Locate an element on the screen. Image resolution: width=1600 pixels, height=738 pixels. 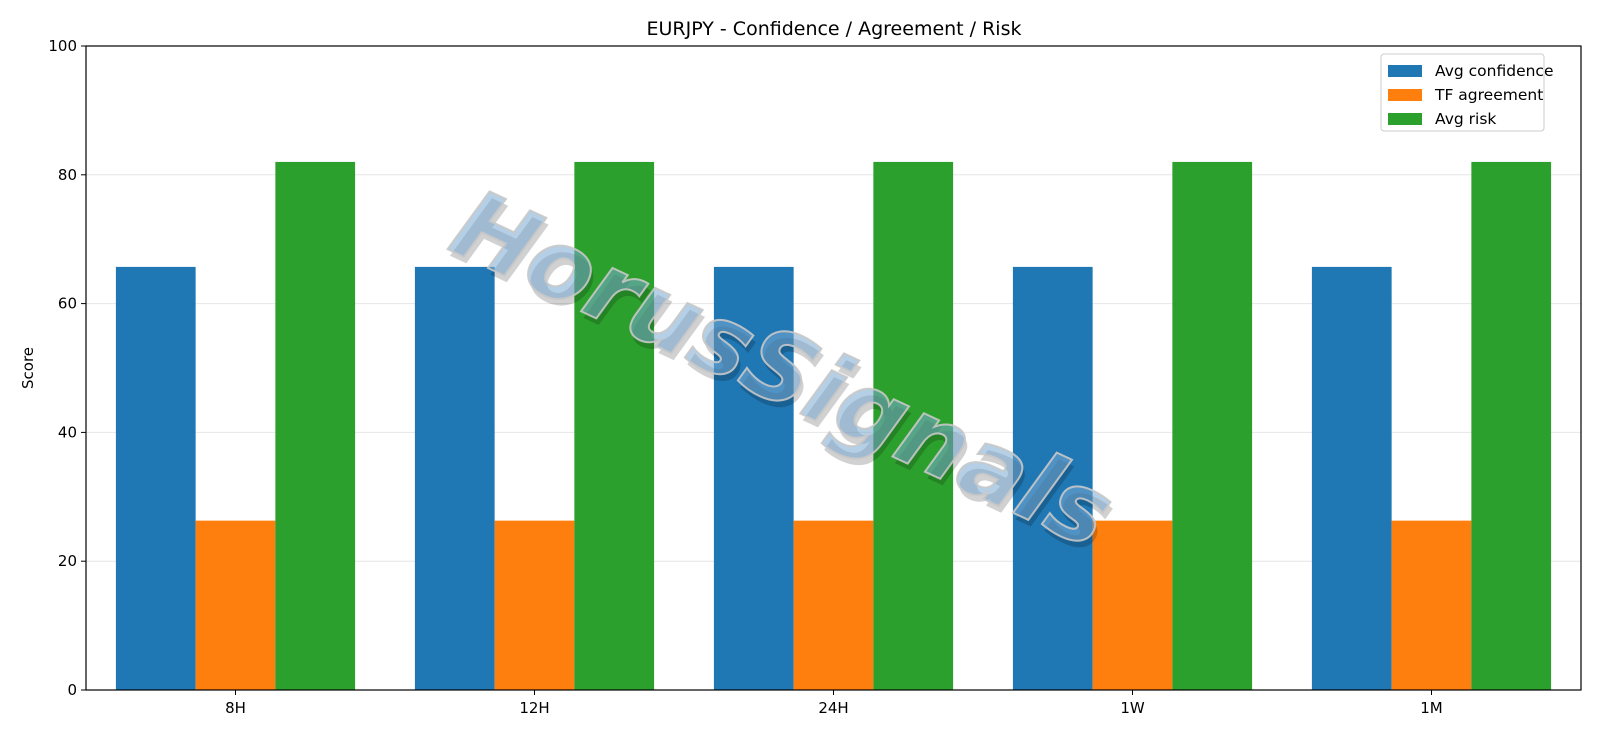
bar-avg-risk-8h is located at coordinates (315, 426).